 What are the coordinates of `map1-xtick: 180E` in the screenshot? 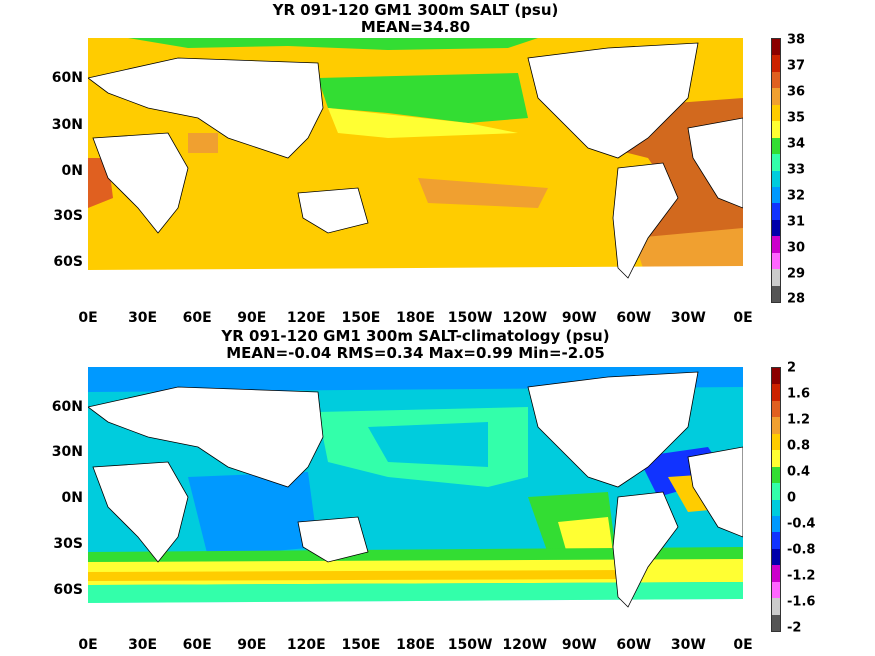 It's located at (415, 318).